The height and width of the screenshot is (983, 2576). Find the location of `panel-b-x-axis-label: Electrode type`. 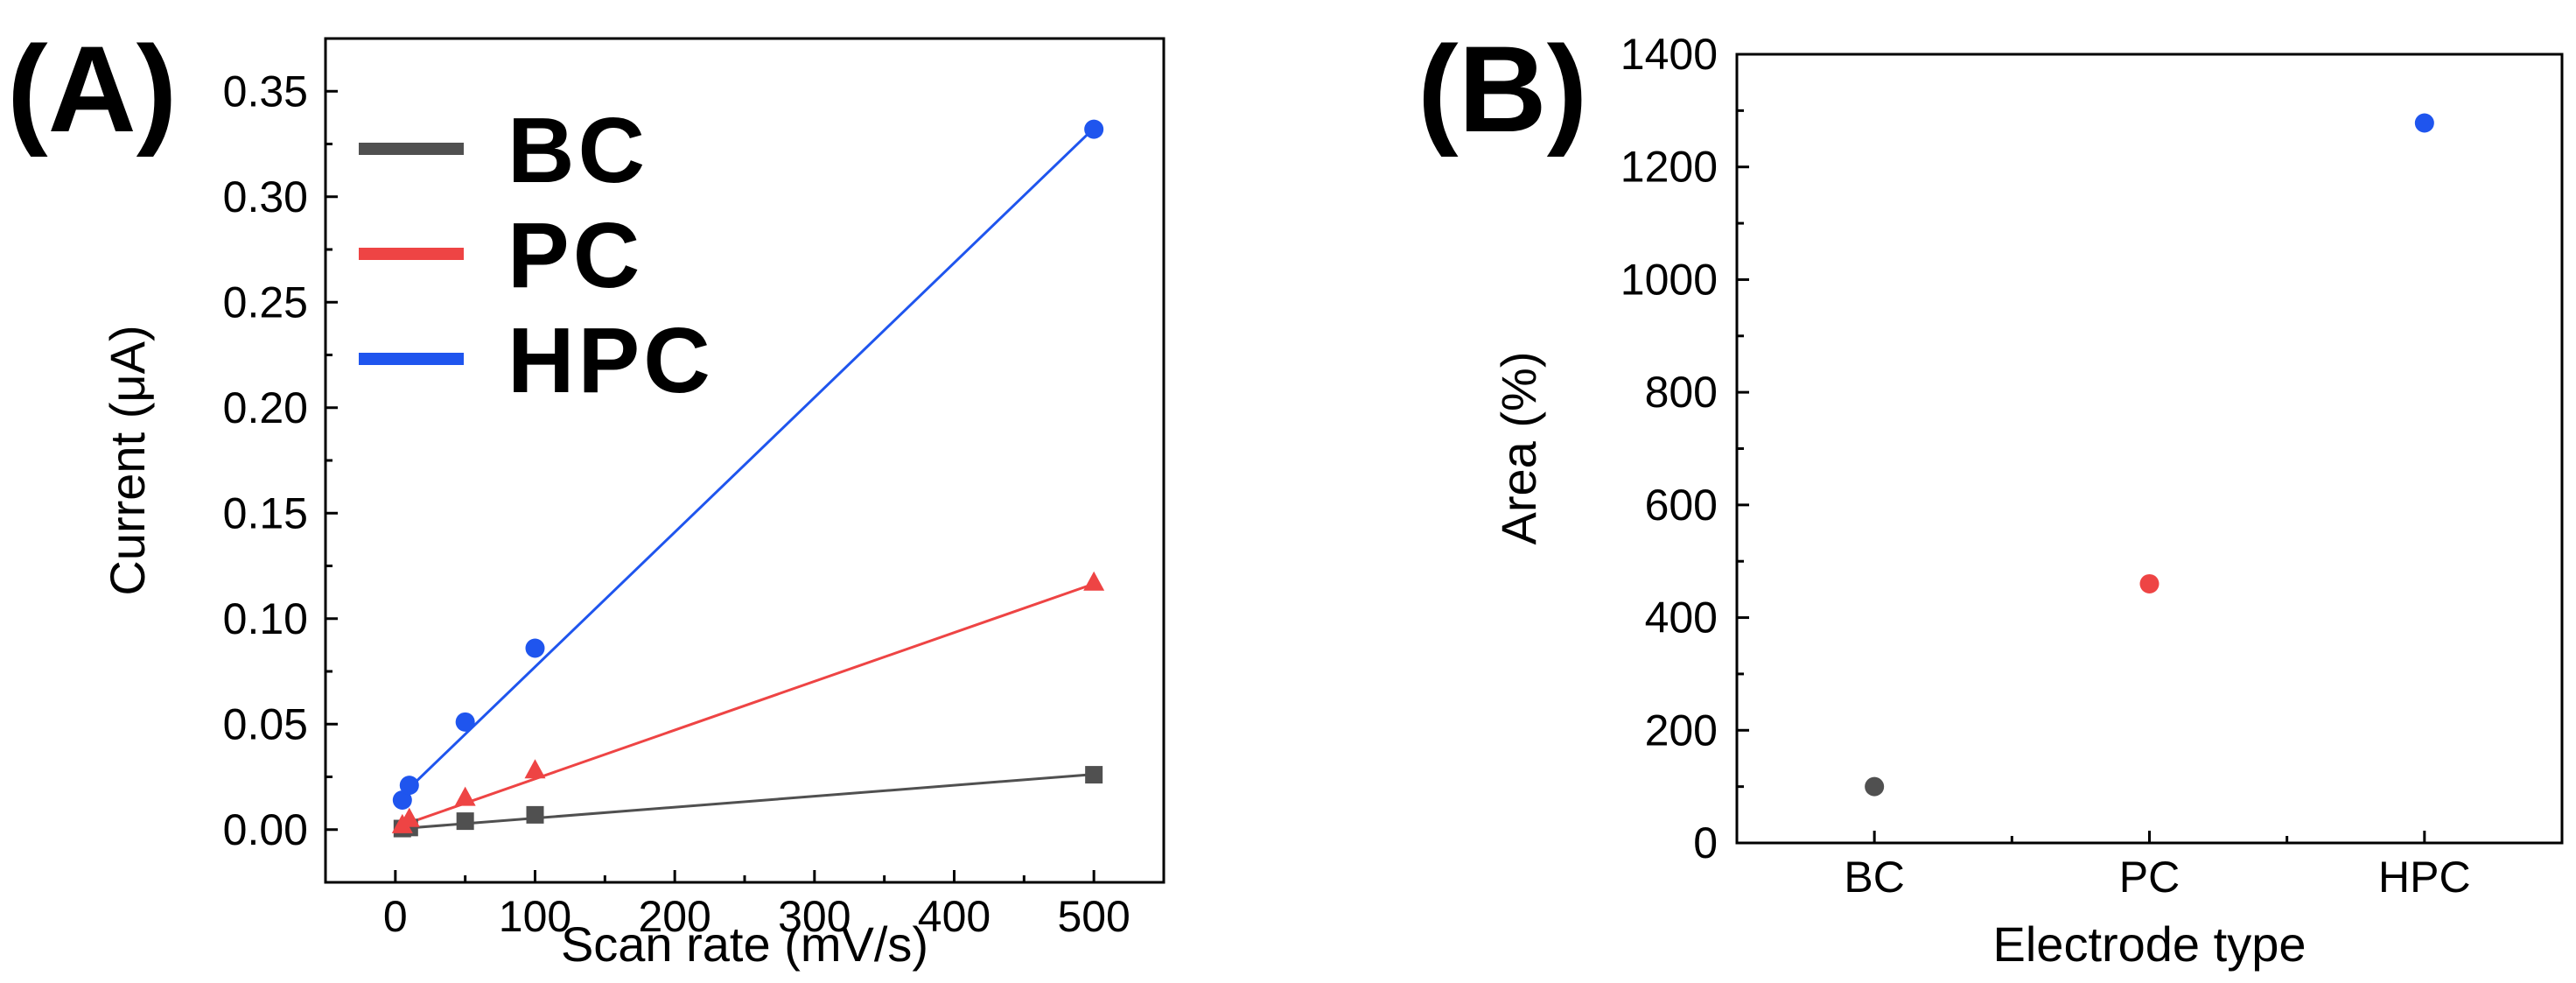

panel-b-x-axis-label: Electrode type is located at coordinates (2149, 944).